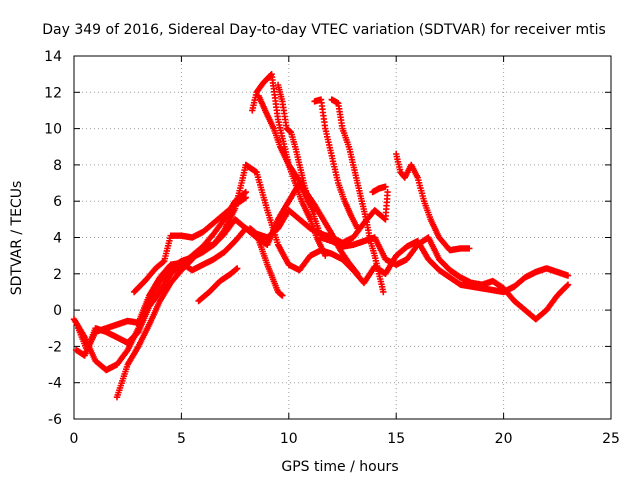 The height and width of the screenshot is (480, 640). Describe the element at coordinates (396, 439) in the screenshot. I see `x-tick-label: 15` at that location.